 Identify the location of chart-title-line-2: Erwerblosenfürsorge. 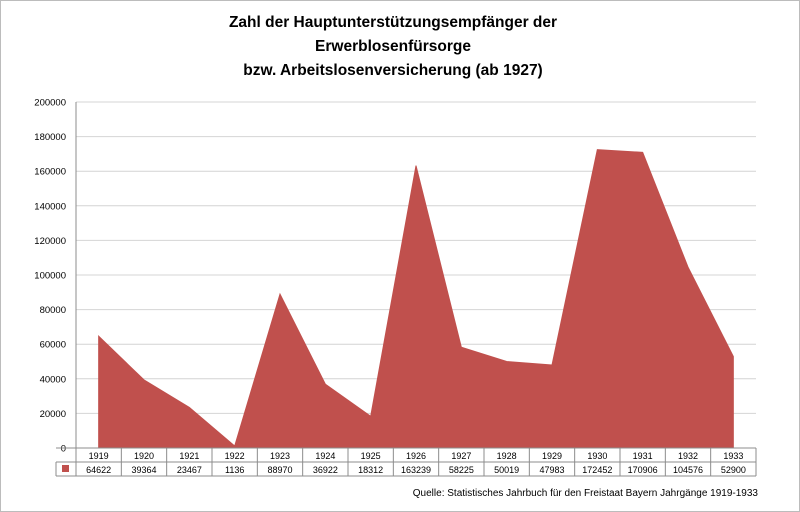
(393, 46).